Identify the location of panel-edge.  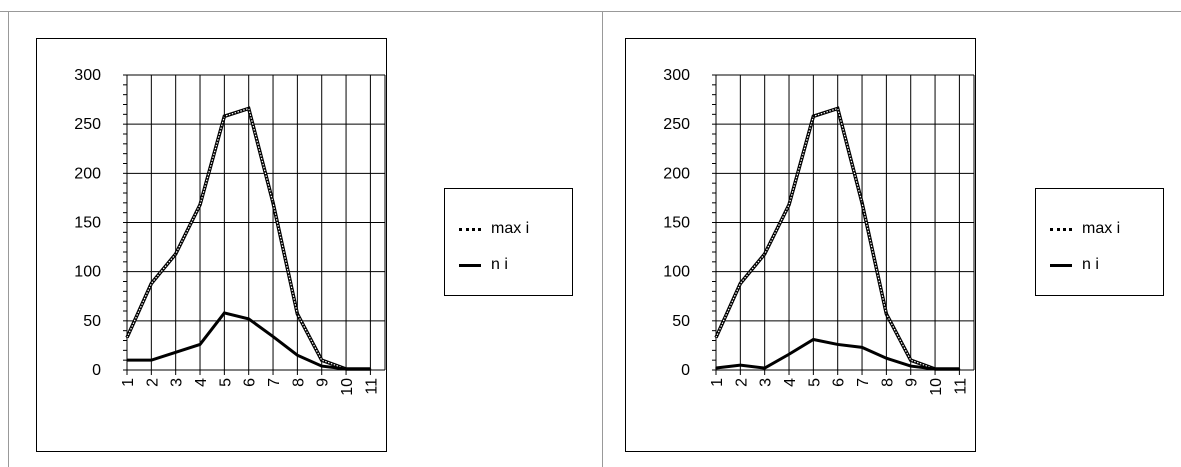
(8, 239).